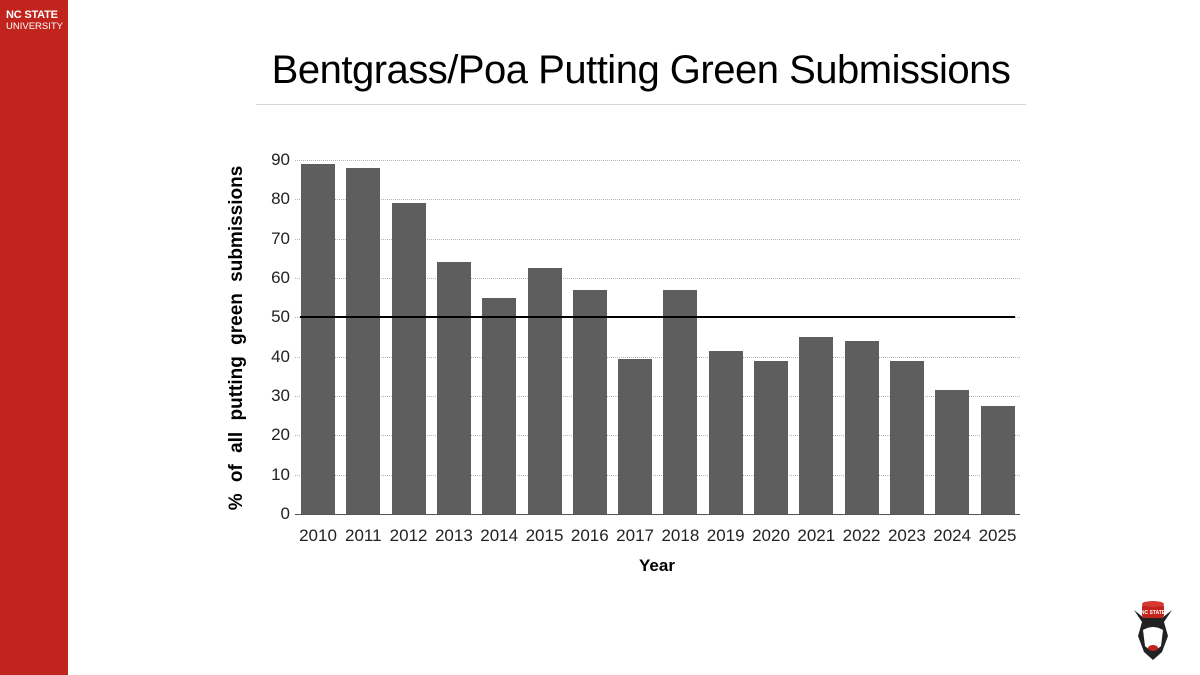 The image size is (1200, 675). What do you see at coordinates (680, 535) in the screenshot?
I see `x-tick-label: 2018` at bounding box center [680, 535].